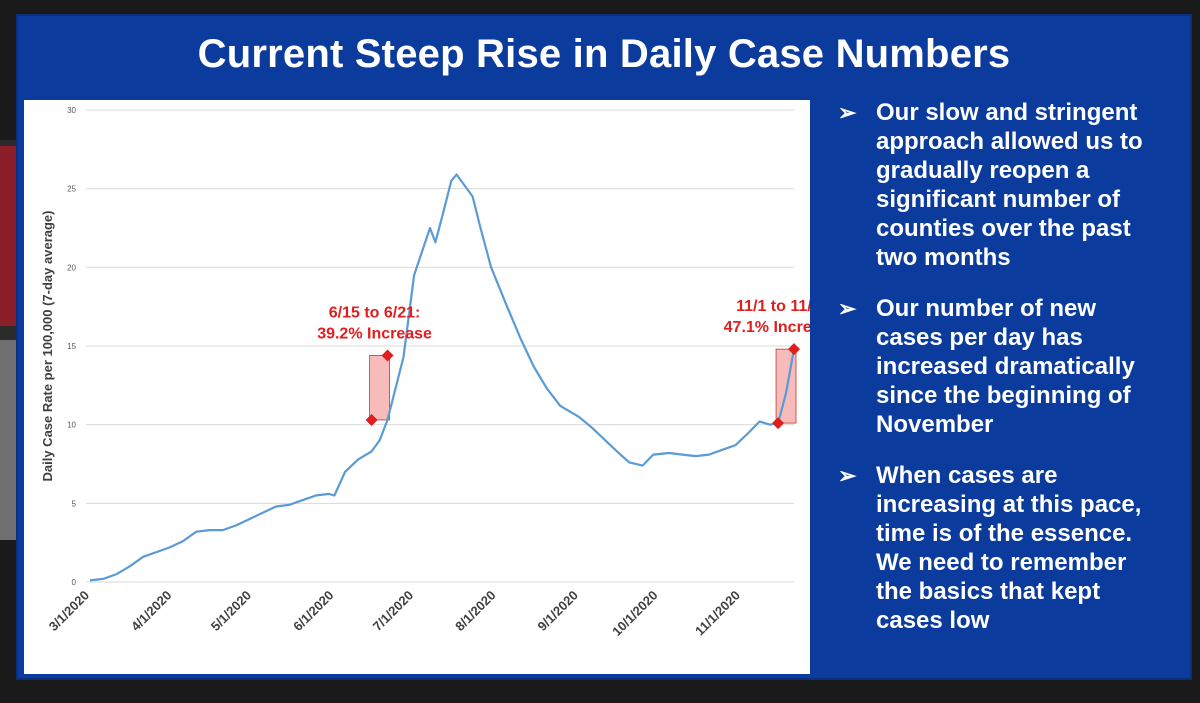 The height and width of the screenshot is (703, 1200). I want to click on participant-video-thumbnail, so click(8, 340).